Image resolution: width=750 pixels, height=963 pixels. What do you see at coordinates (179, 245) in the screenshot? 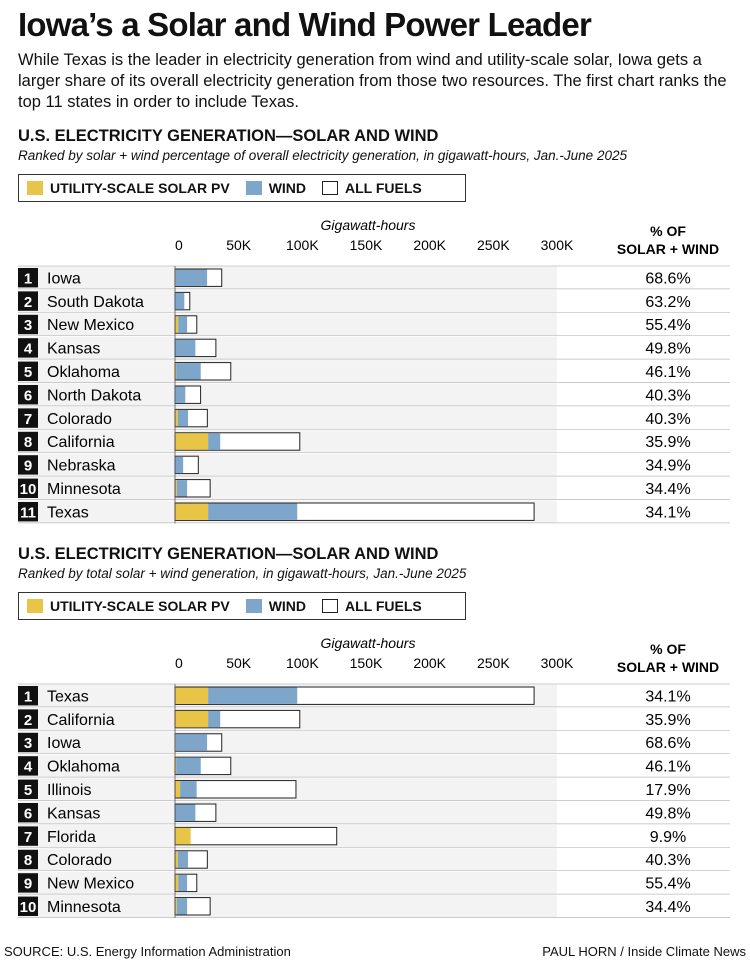
I see `x-tick-label: 0` at bounding box center [179, 245].